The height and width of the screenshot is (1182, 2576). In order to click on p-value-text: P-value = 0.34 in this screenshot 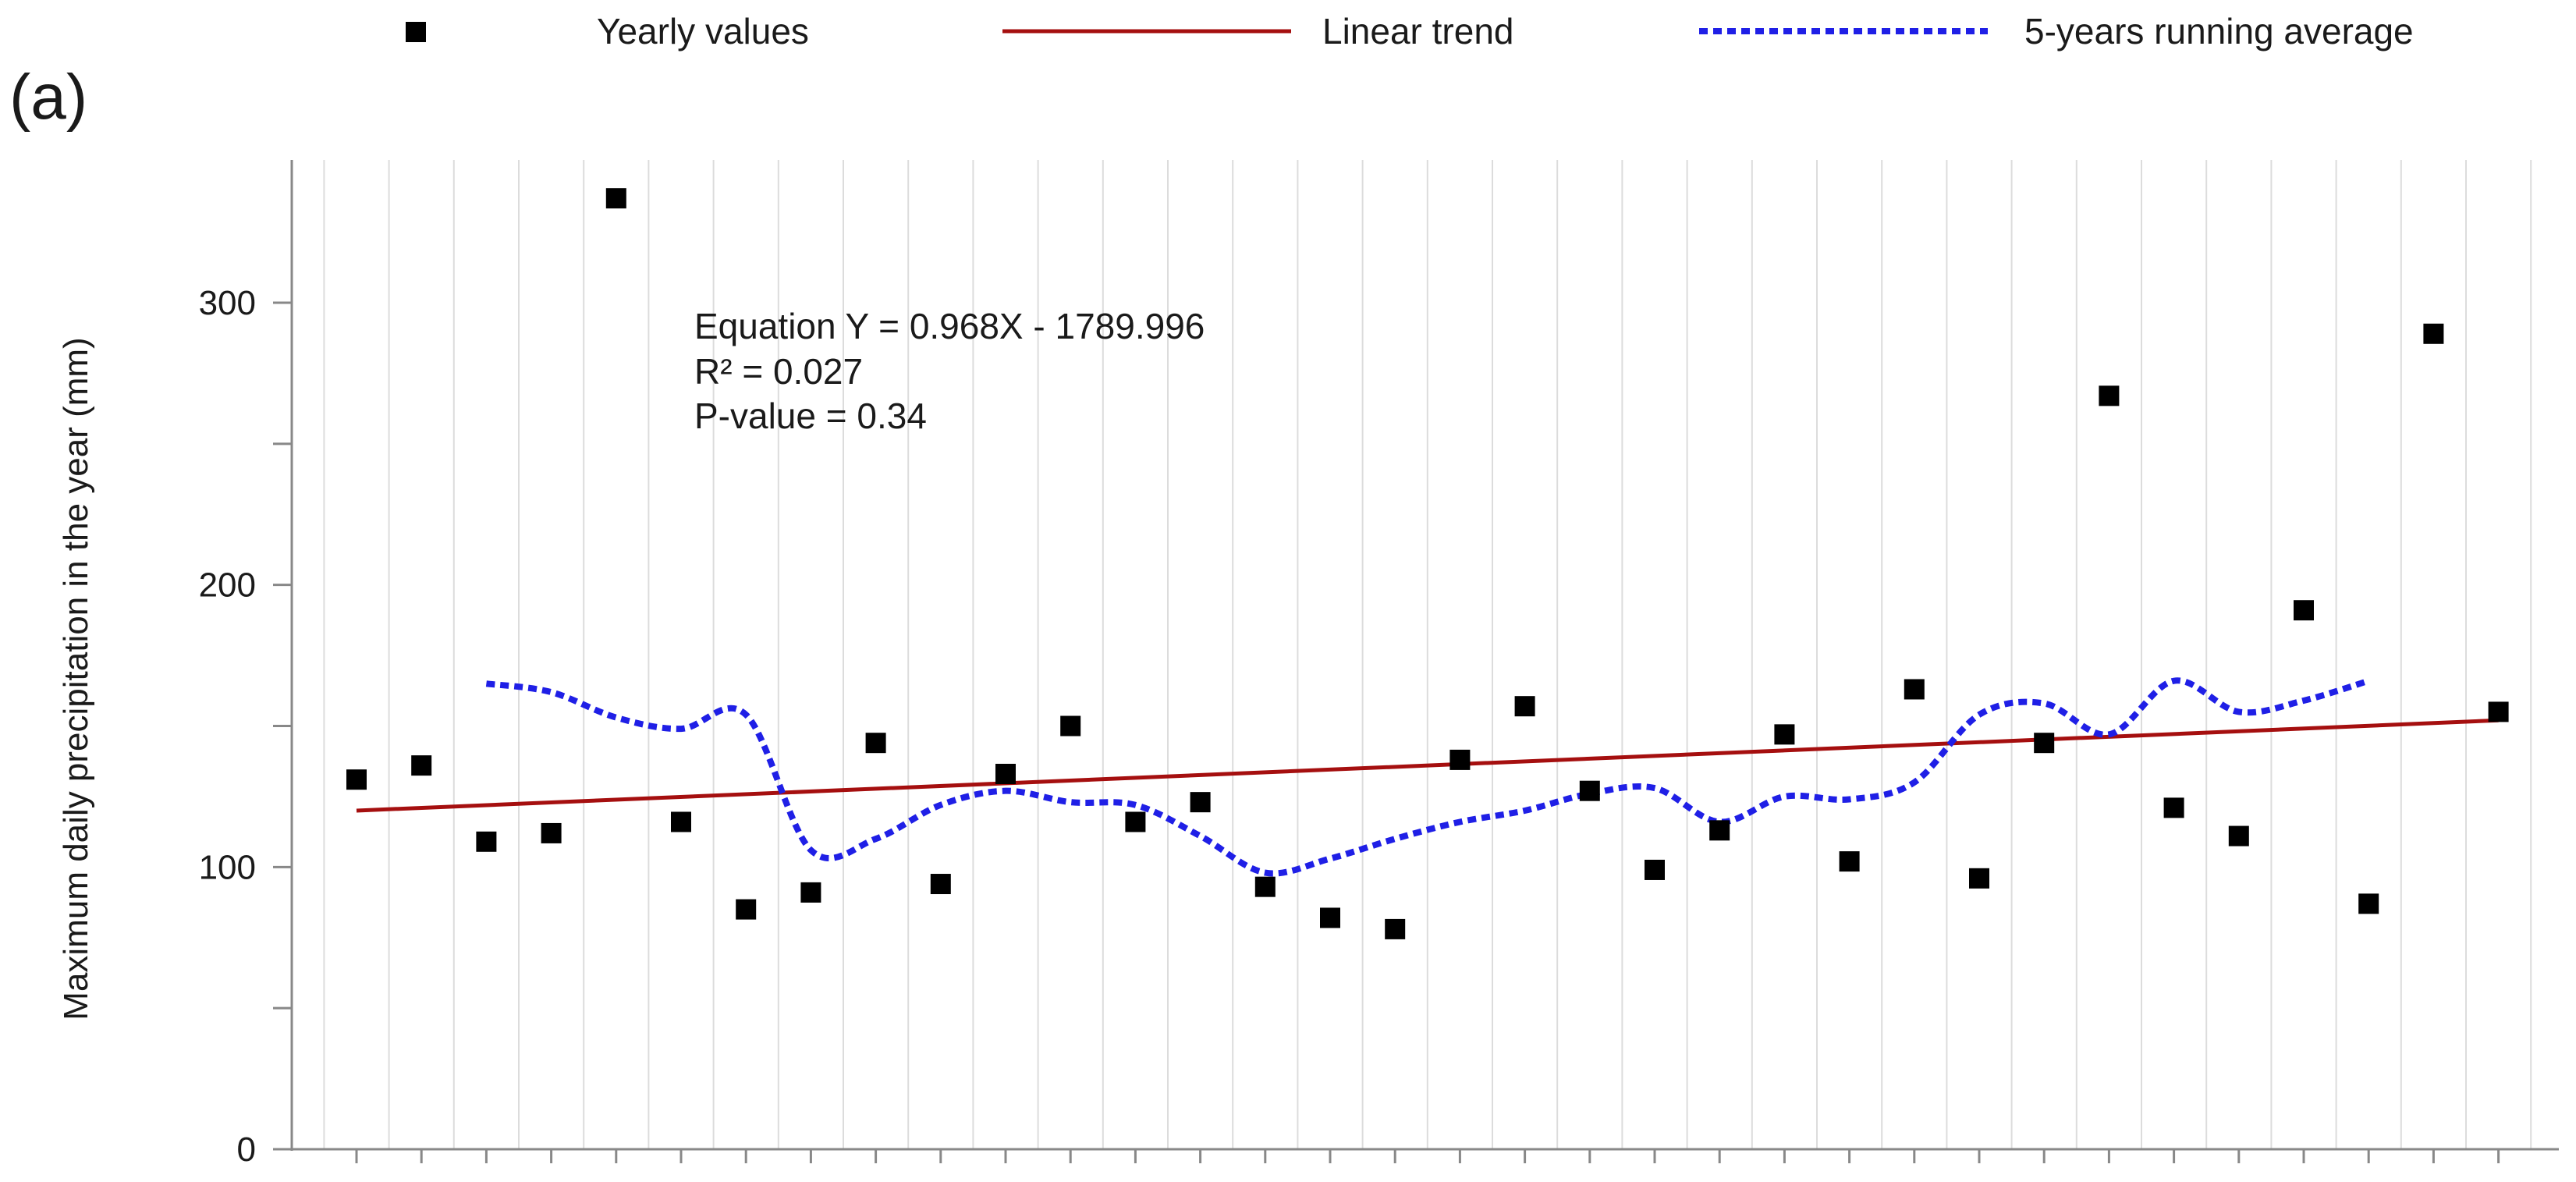, I will do `click(810, 416)`.